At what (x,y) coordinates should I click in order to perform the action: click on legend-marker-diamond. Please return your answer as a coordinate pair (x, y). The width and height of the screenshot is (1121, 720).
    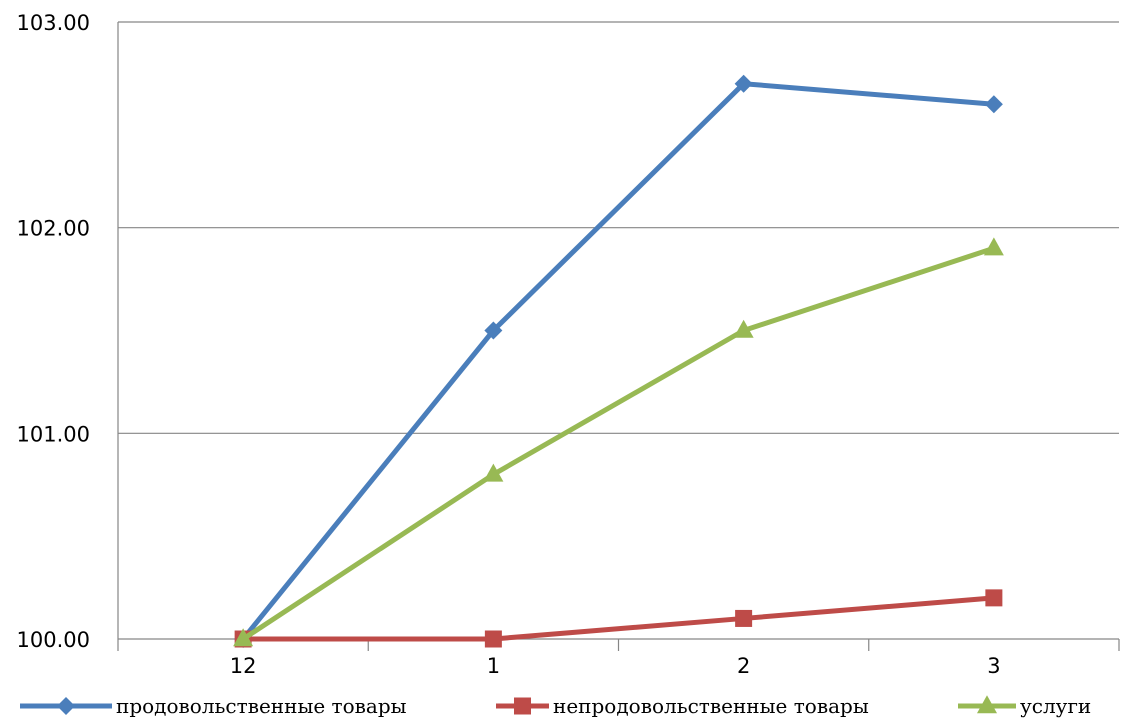
    Looking at the image, I should click on (66, 706).